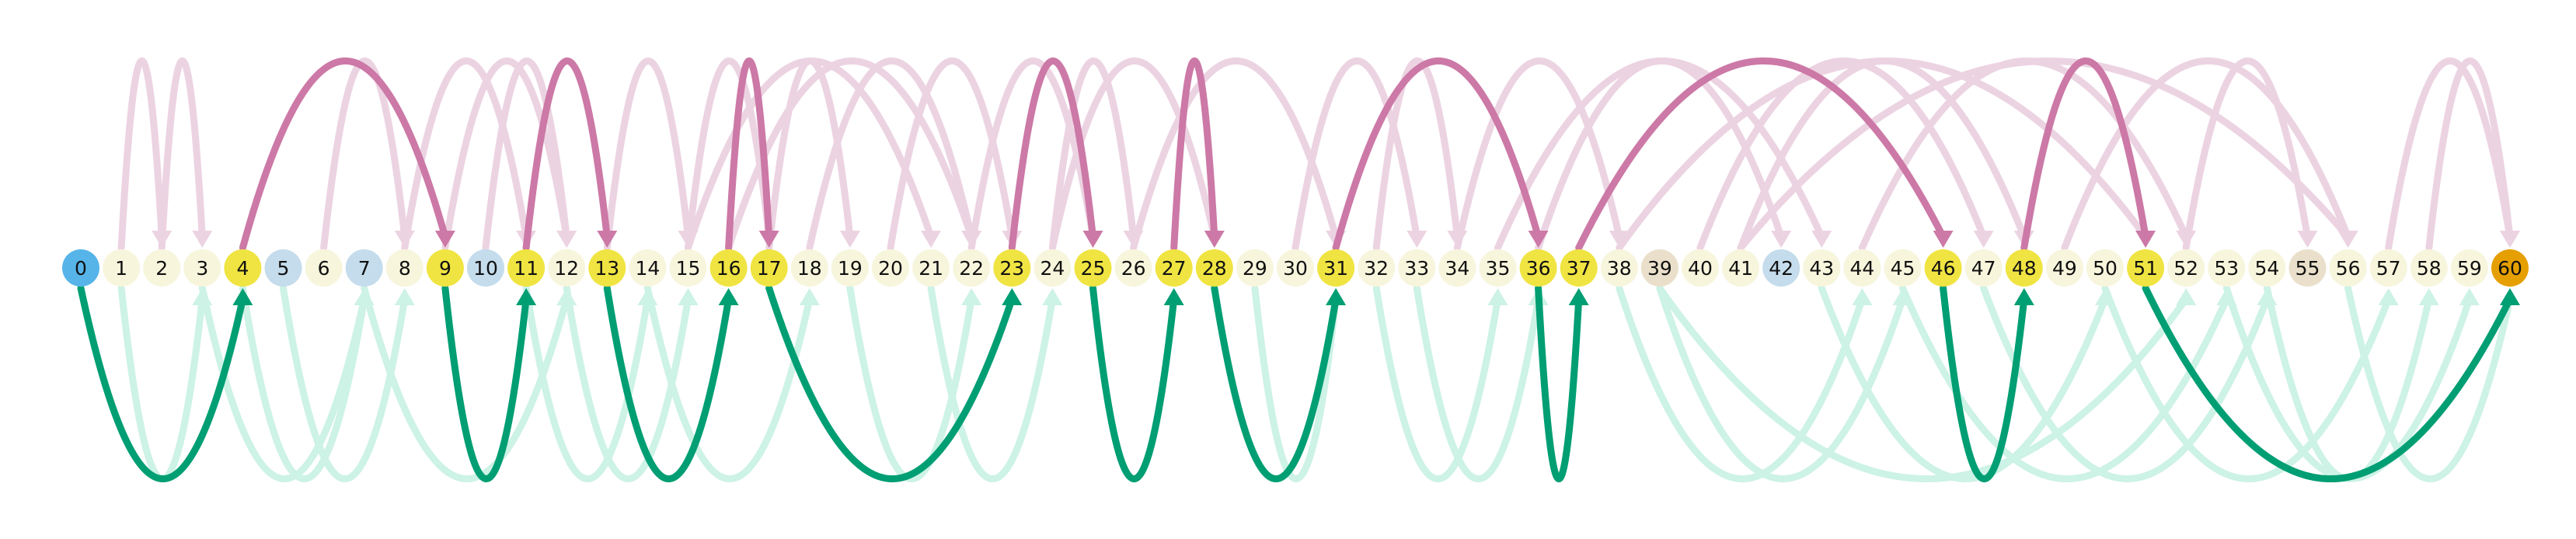  I want to click on node-label-20: 20, so click(890, 268).